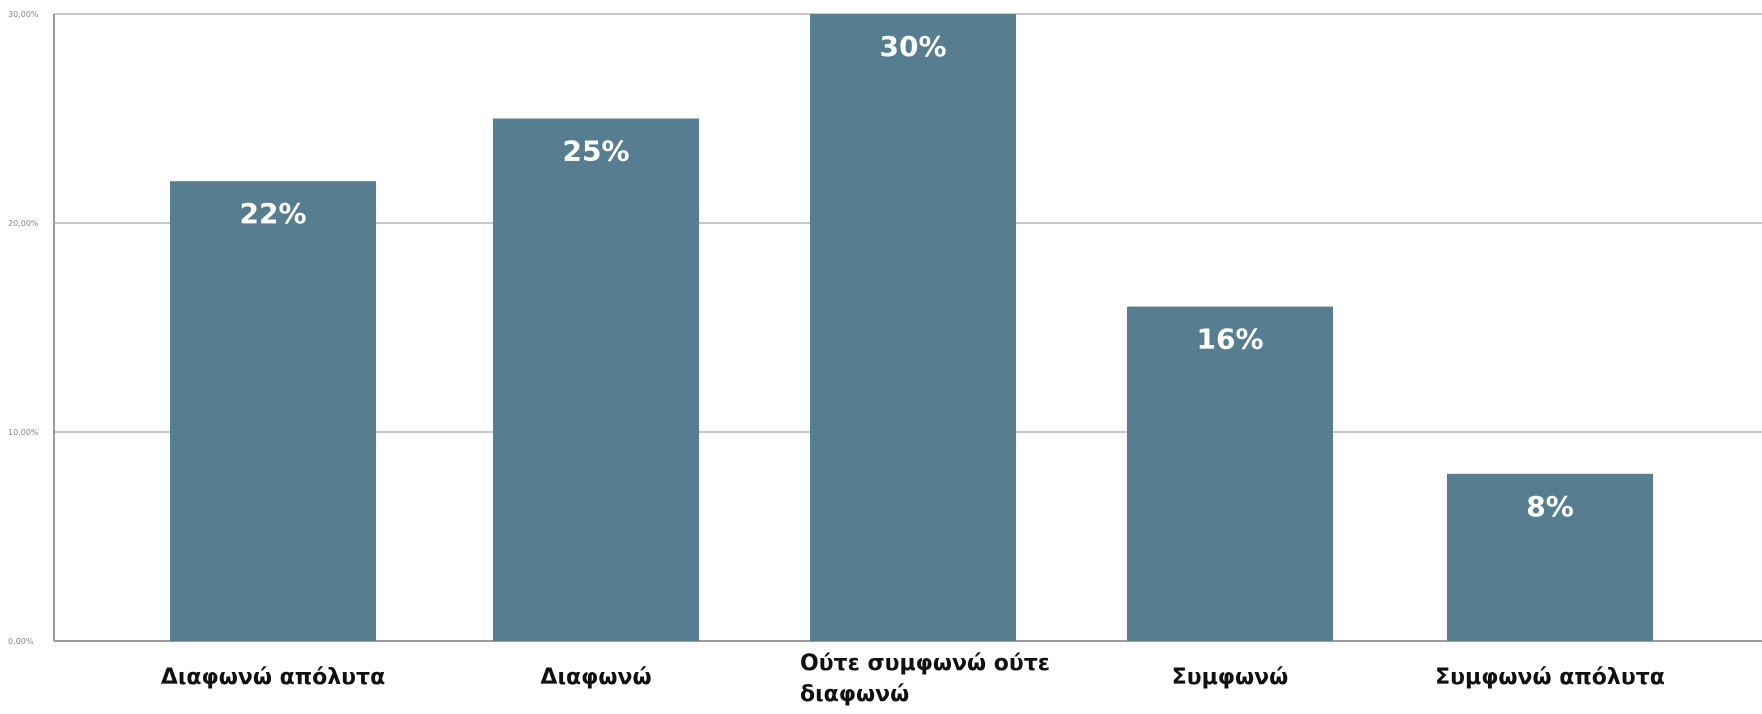  Describe the element at coordinates (595, 677) in the screenshot. I see `x-category-label: Διαφωνώ` at that location.